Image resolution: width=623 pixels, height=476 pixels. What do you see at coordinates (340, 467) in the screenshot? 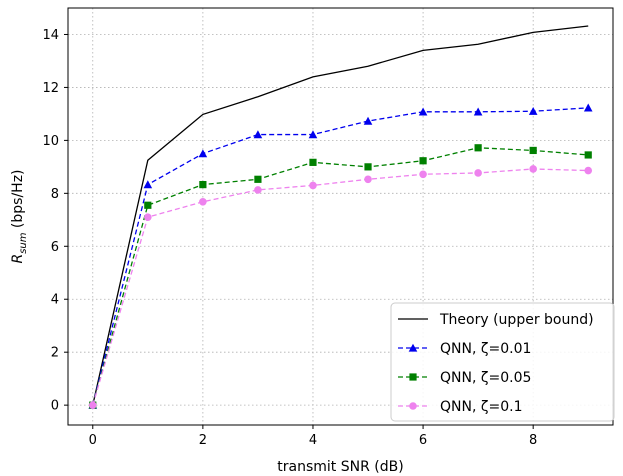
I see `x-axis-label: transmit SNR (dB)` at bounding box center [340, 467].